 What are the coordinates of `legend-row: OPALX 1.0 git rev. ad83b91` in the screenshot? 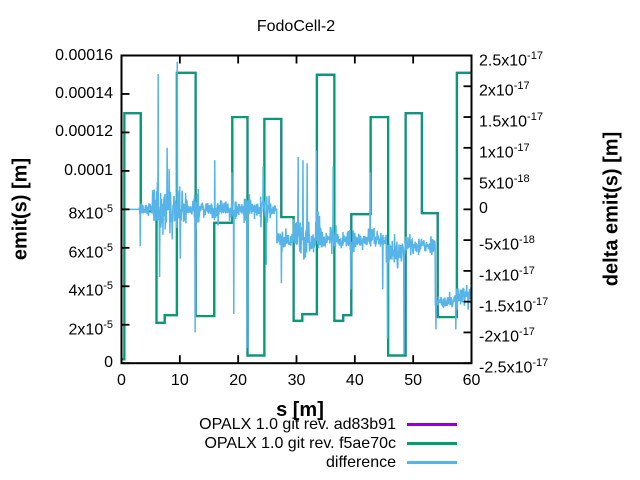 It's located at (228, 424).